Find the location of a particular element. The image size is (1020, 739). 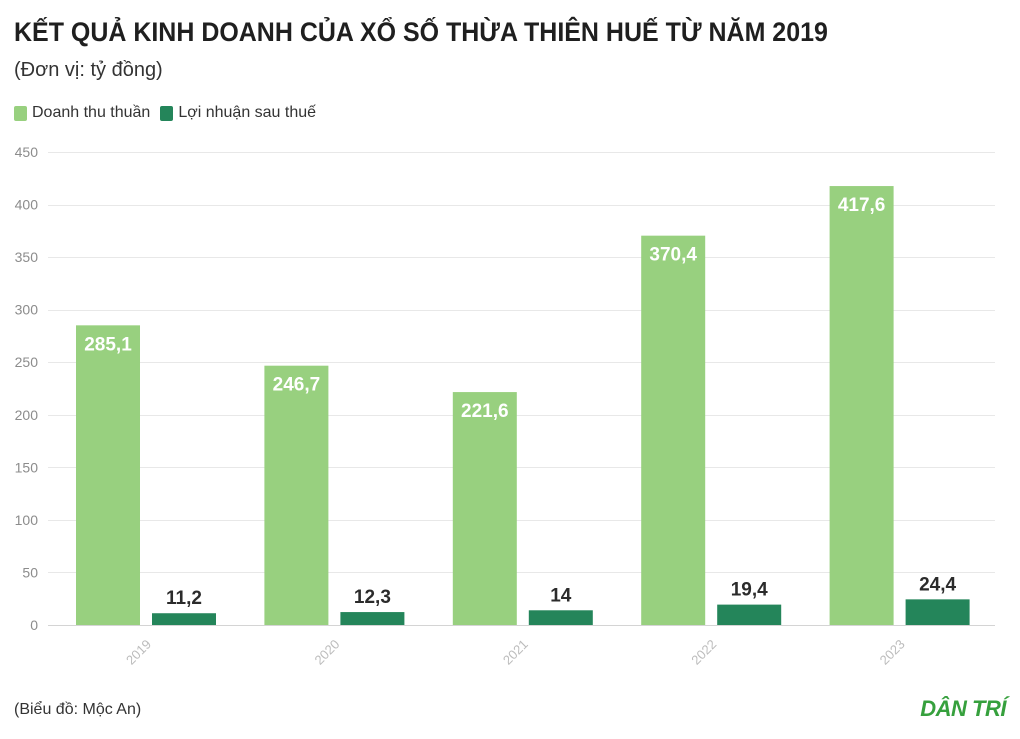

dantri-logo: DÂN TRÍ is located at coordinates (963, 708).